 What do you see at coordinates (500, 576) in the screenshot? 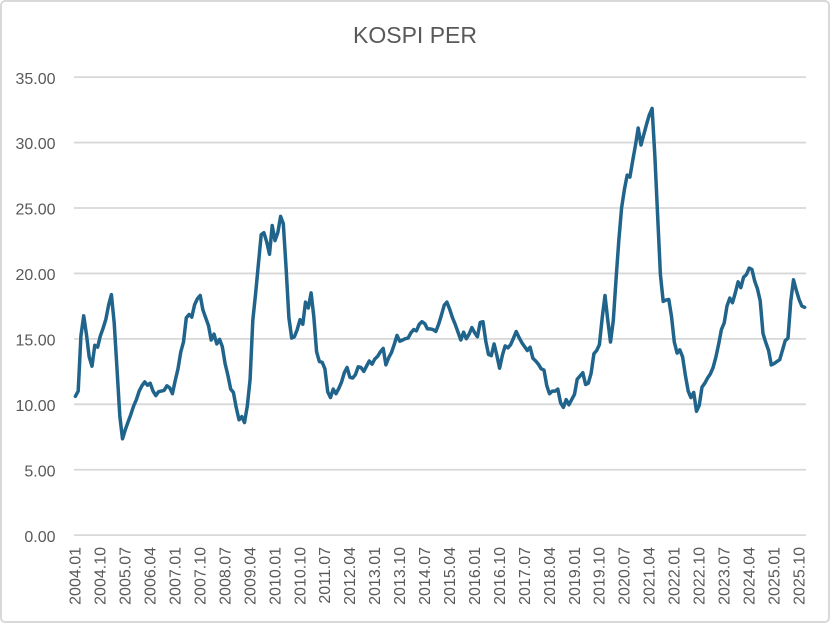
I see `svg-text: 2016.10` at bounding box center [500, 576].